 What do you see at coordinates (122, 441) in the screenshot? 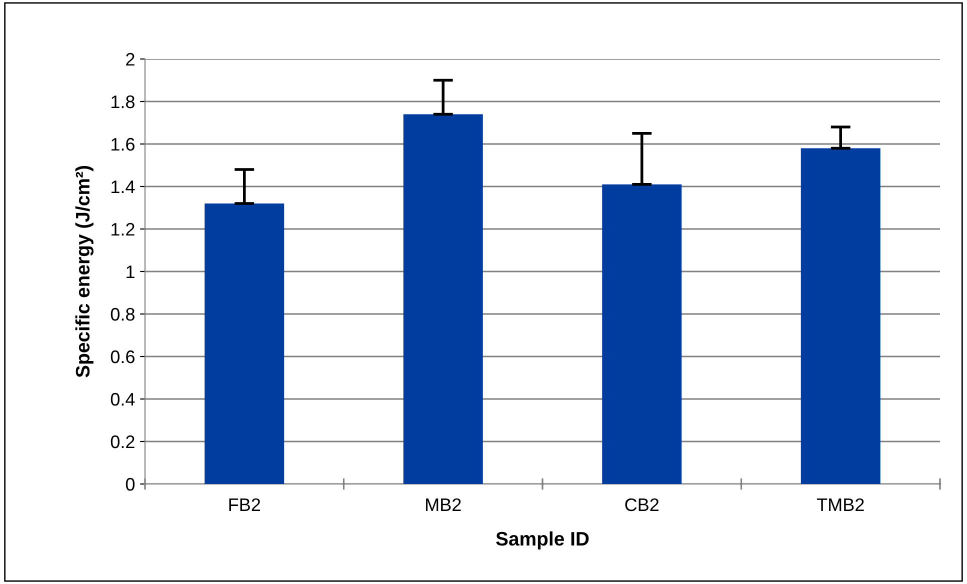
I see `y-tick-label: 0.2` at bounding box center [122, 441].